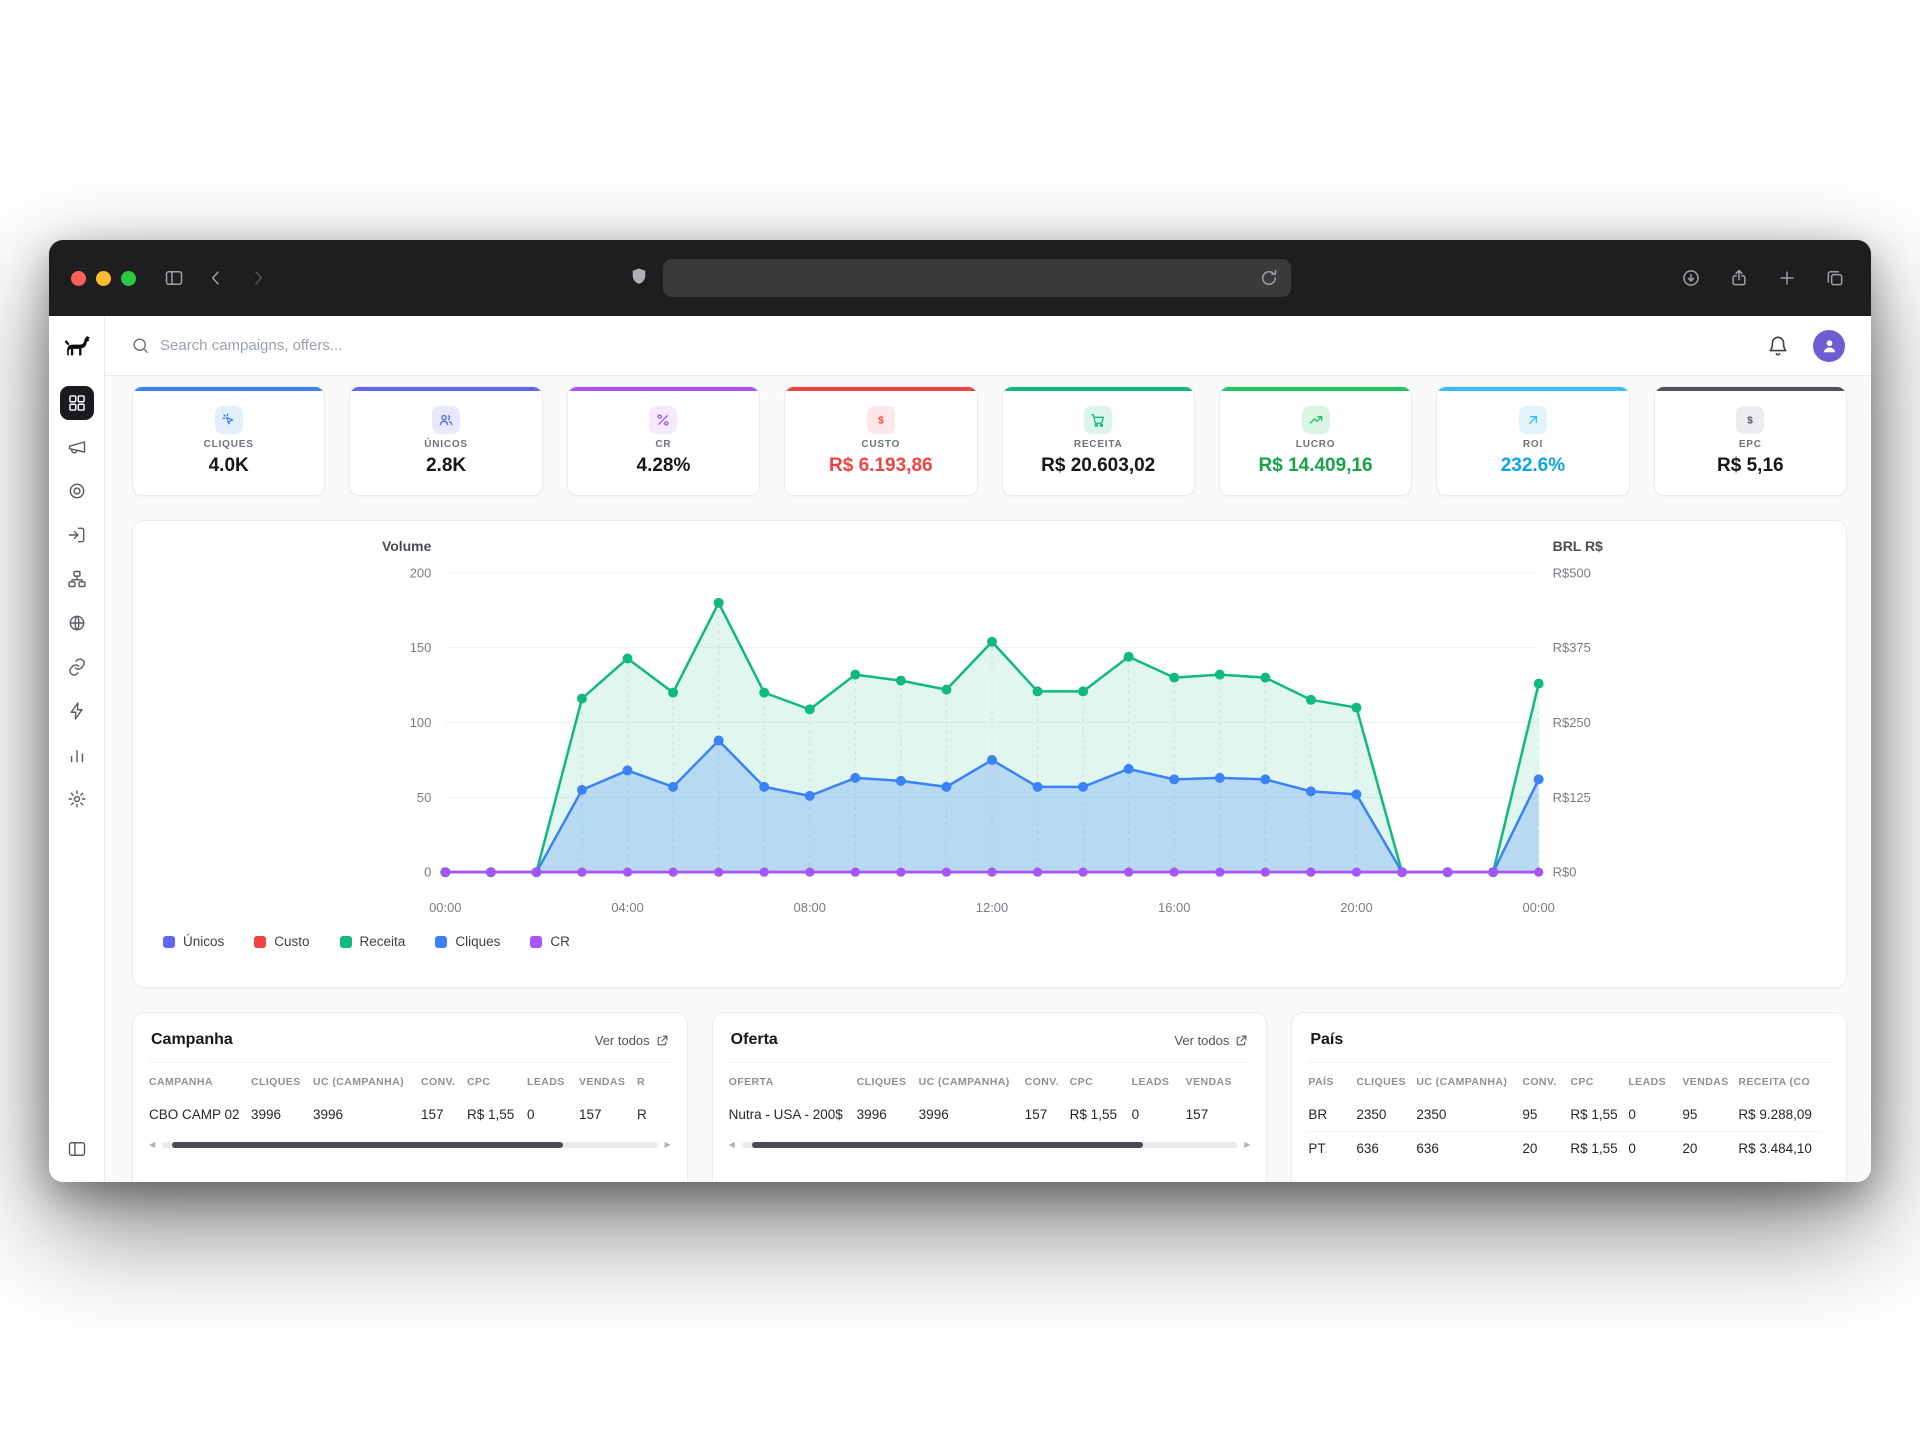 Image resolution: width=1920 pixels, height=1440 pixels. Describe the element at coordinates (1332, 1148) in the screenshot. I see `table-cell: PT` at that location.